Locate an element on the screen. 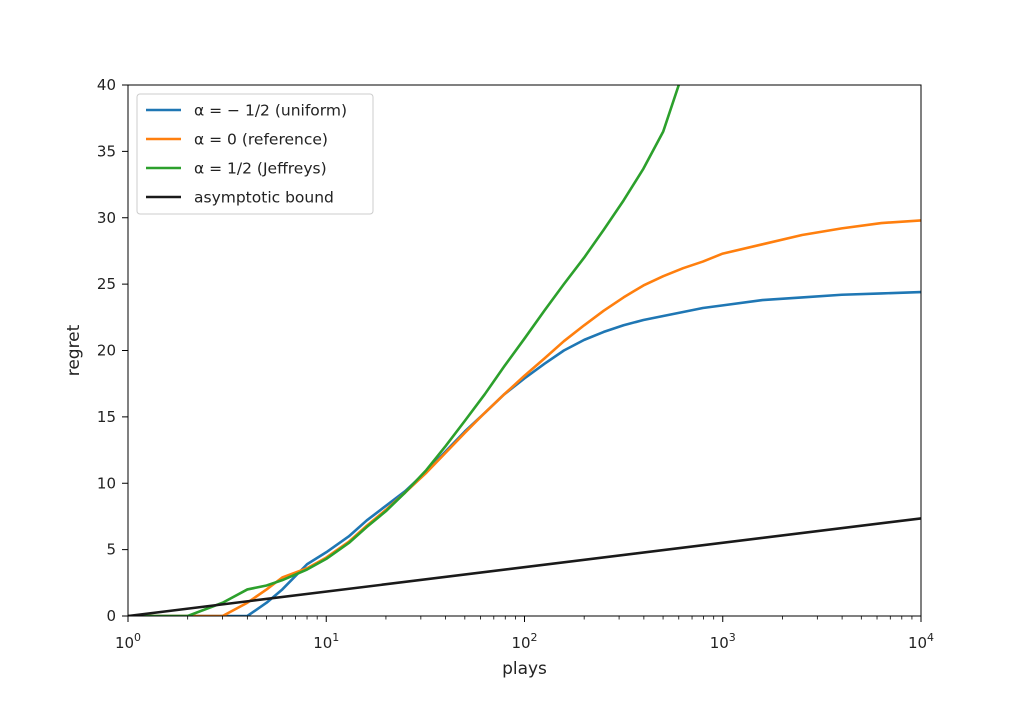 This screenshot has height=704, width=1024. x-tick-label: 10² is located at coordinates (524, 641).